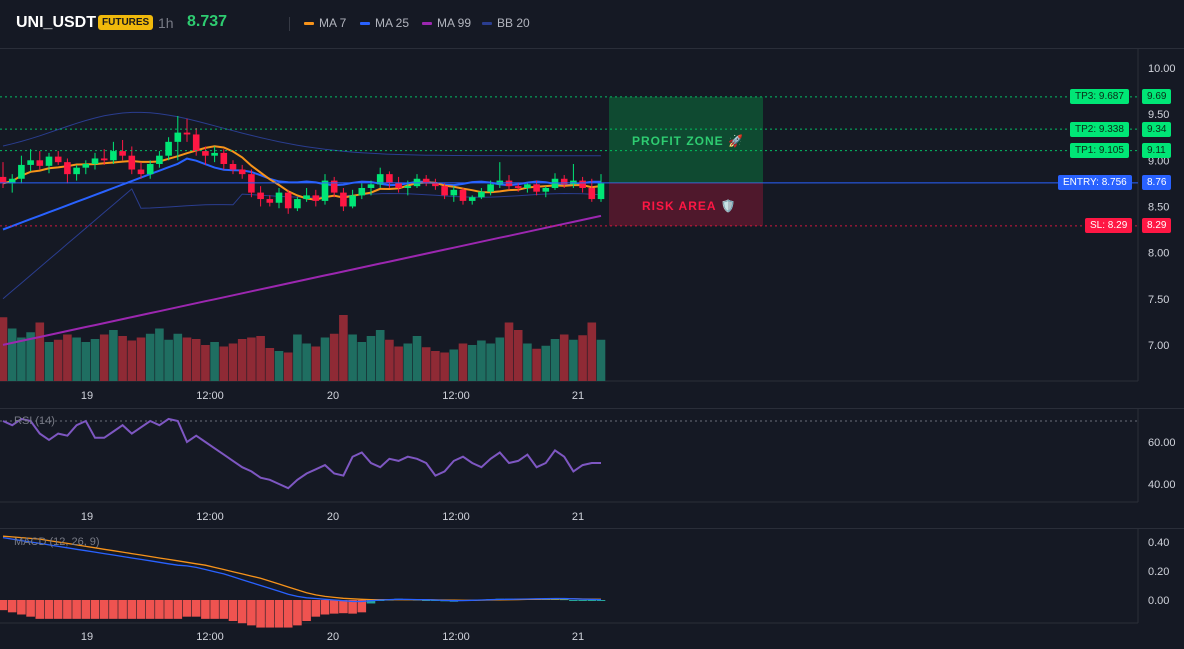 The height and width of the screenshot is (649, 1184). Describe the element at coordinates (1162, 69) in the screenshot. I see `price-tick-label: 10.00` at that location.